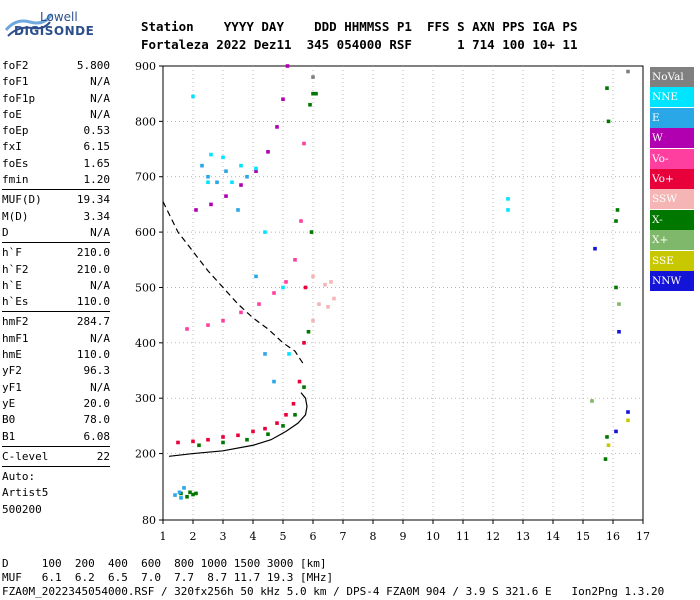 The image size is (700, 600). I want to click on param-row: foF1 N/A, so click(56, 82).